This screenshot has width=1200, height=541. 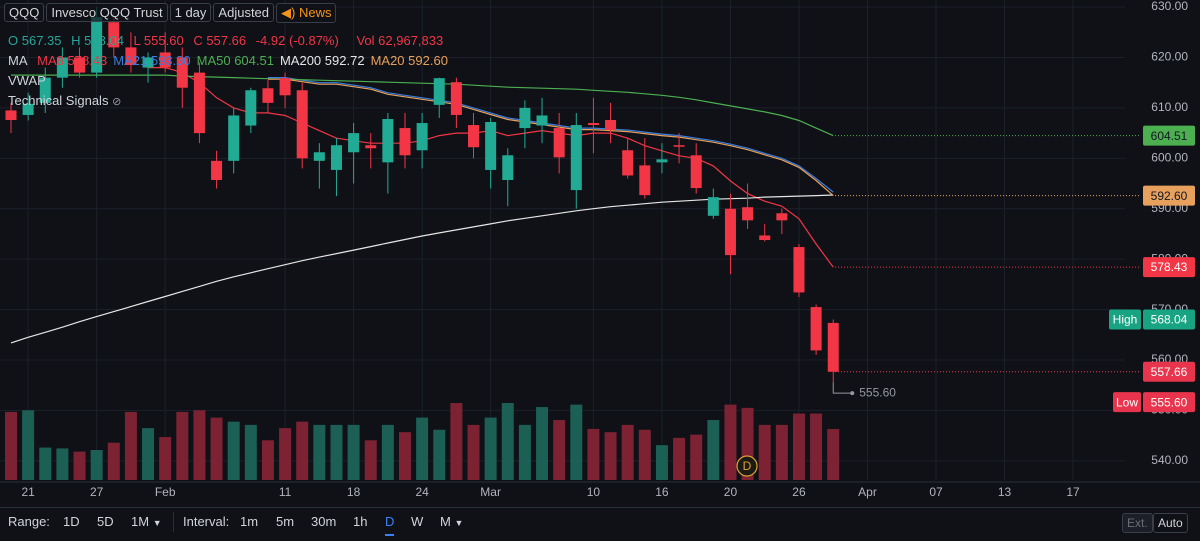 What do you see at coordinates (306, 13) in the screenshot?
I see `news-button: ◀) News` at bounding box center [306, 13].